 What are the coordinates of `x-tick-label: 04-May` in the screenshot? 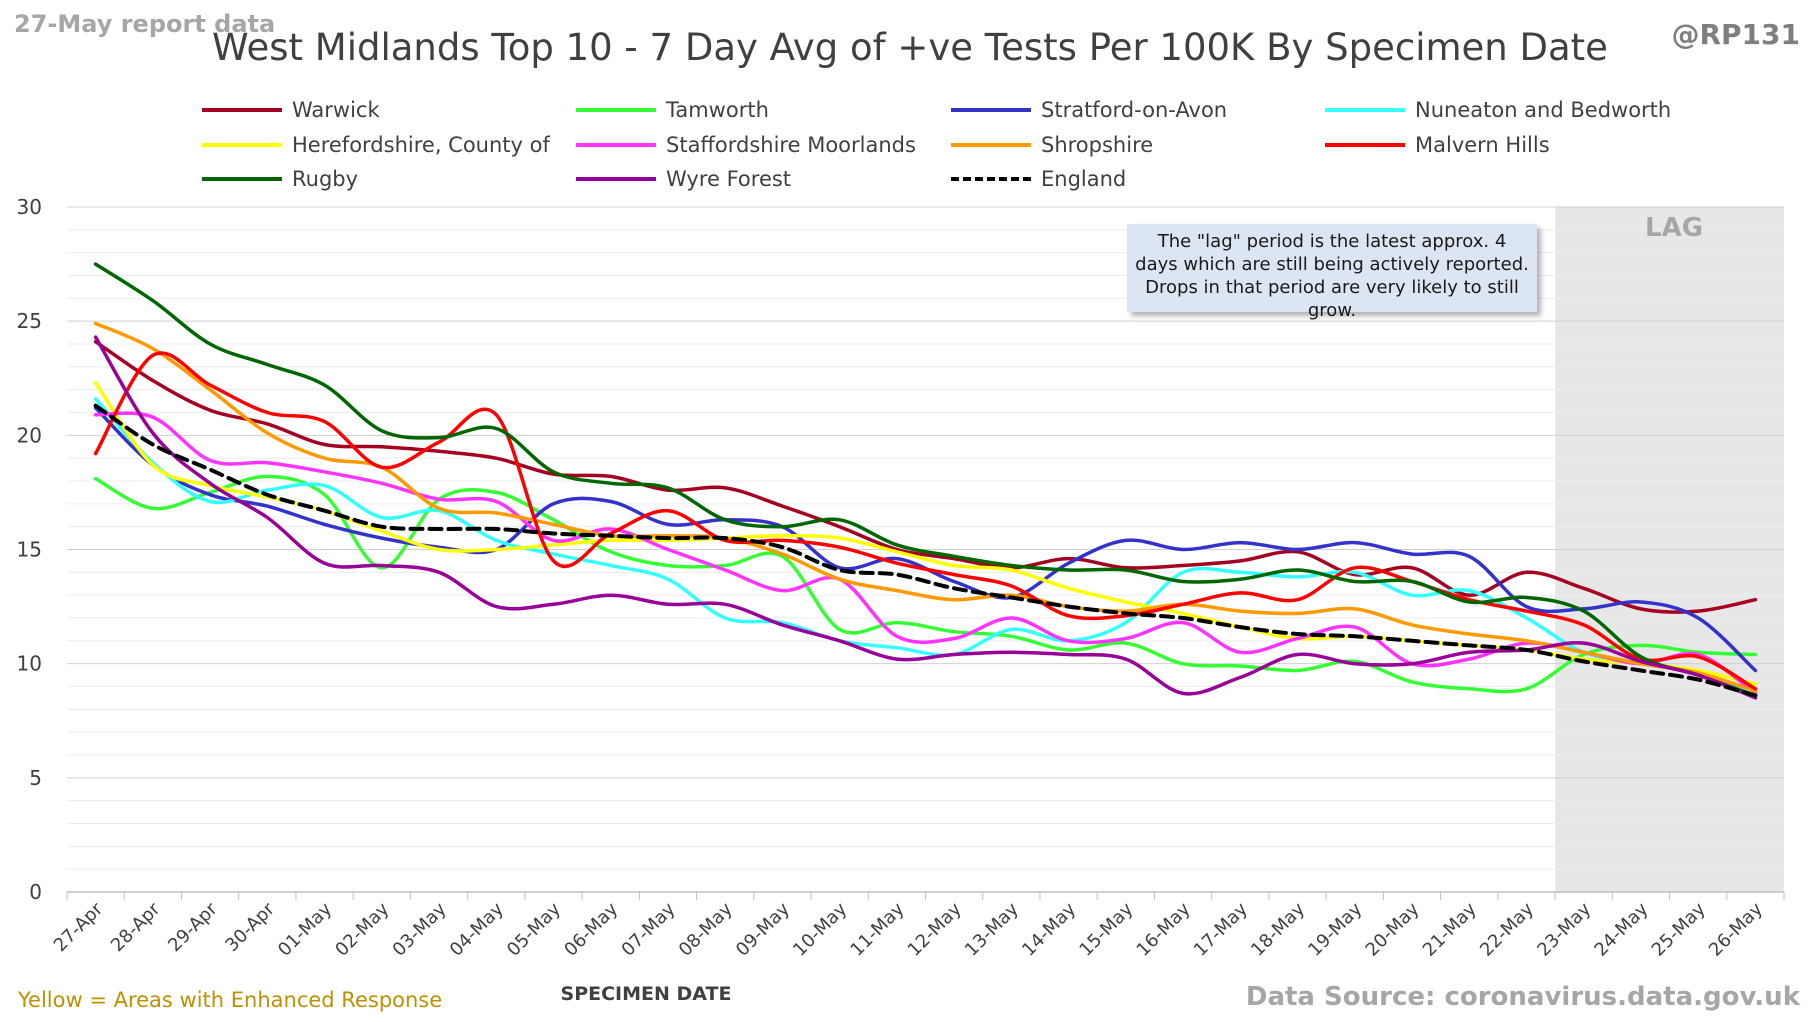 It's located at (477, 929).